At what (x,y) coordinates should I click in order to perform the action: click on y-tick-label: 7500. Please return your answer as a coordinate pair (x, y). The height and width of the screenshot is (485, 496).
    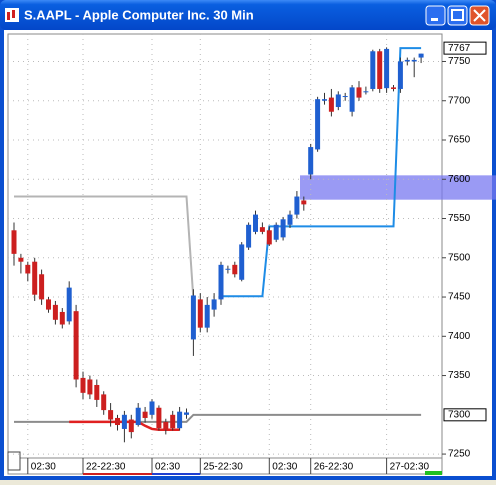
    Looking at the image, I should click on (459, 257).